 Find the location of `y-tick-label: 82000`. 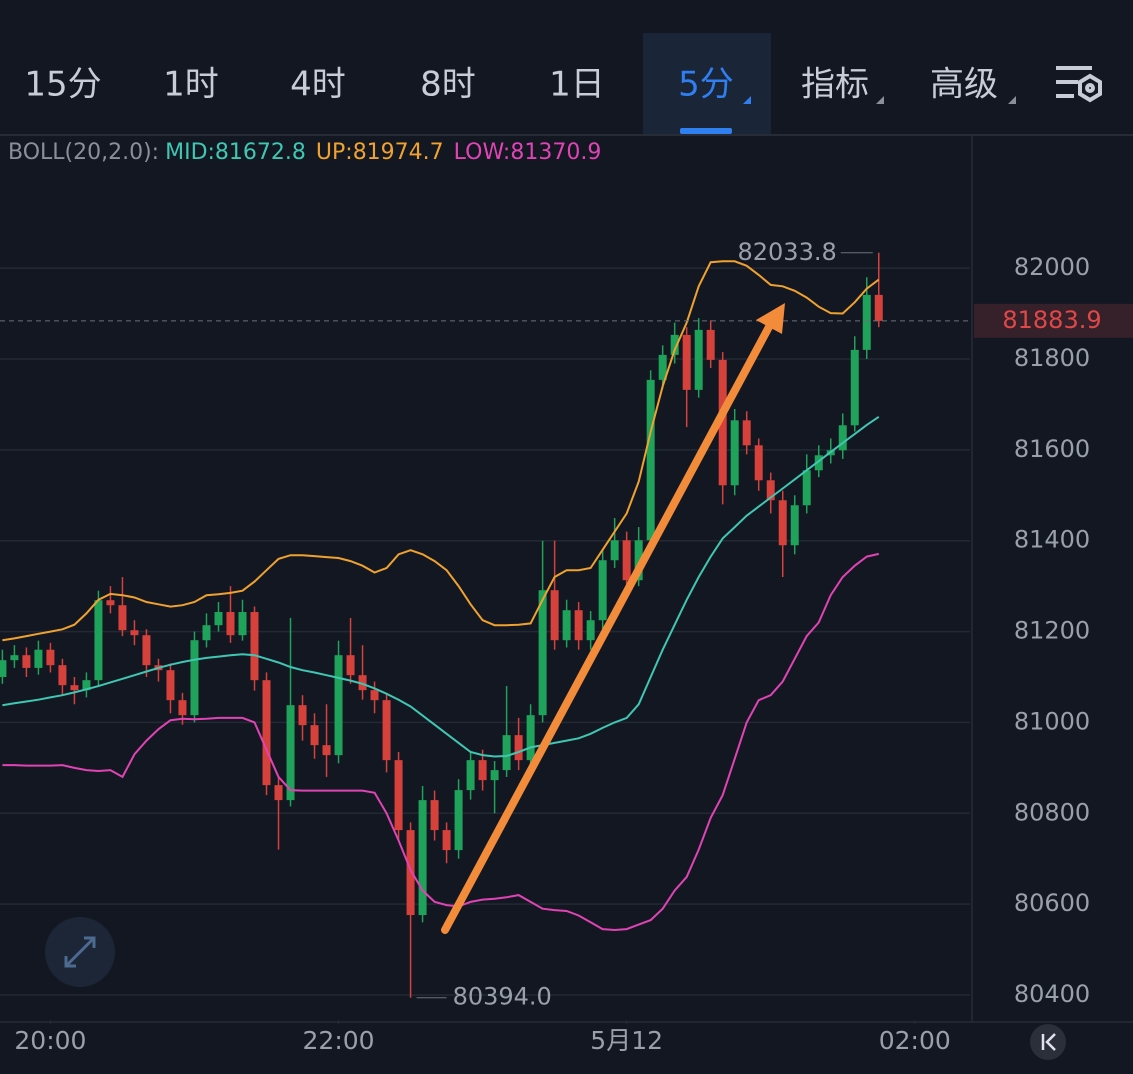

y-tick-label: 82000 is located at coordinates (1052, 267).